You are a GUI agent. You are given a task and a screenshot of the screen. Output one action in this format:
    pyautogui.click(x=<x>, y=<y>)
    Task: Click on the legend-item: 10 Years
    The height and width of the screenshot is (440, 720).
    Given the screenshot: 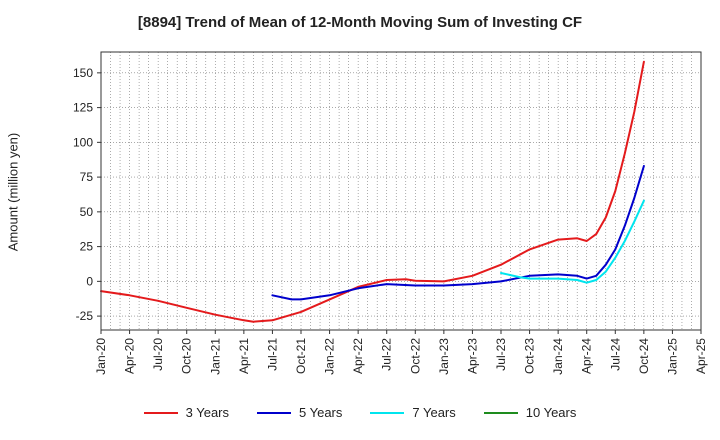 What is the action you would take?
    pyautogui.click(x=530, y=412)
    